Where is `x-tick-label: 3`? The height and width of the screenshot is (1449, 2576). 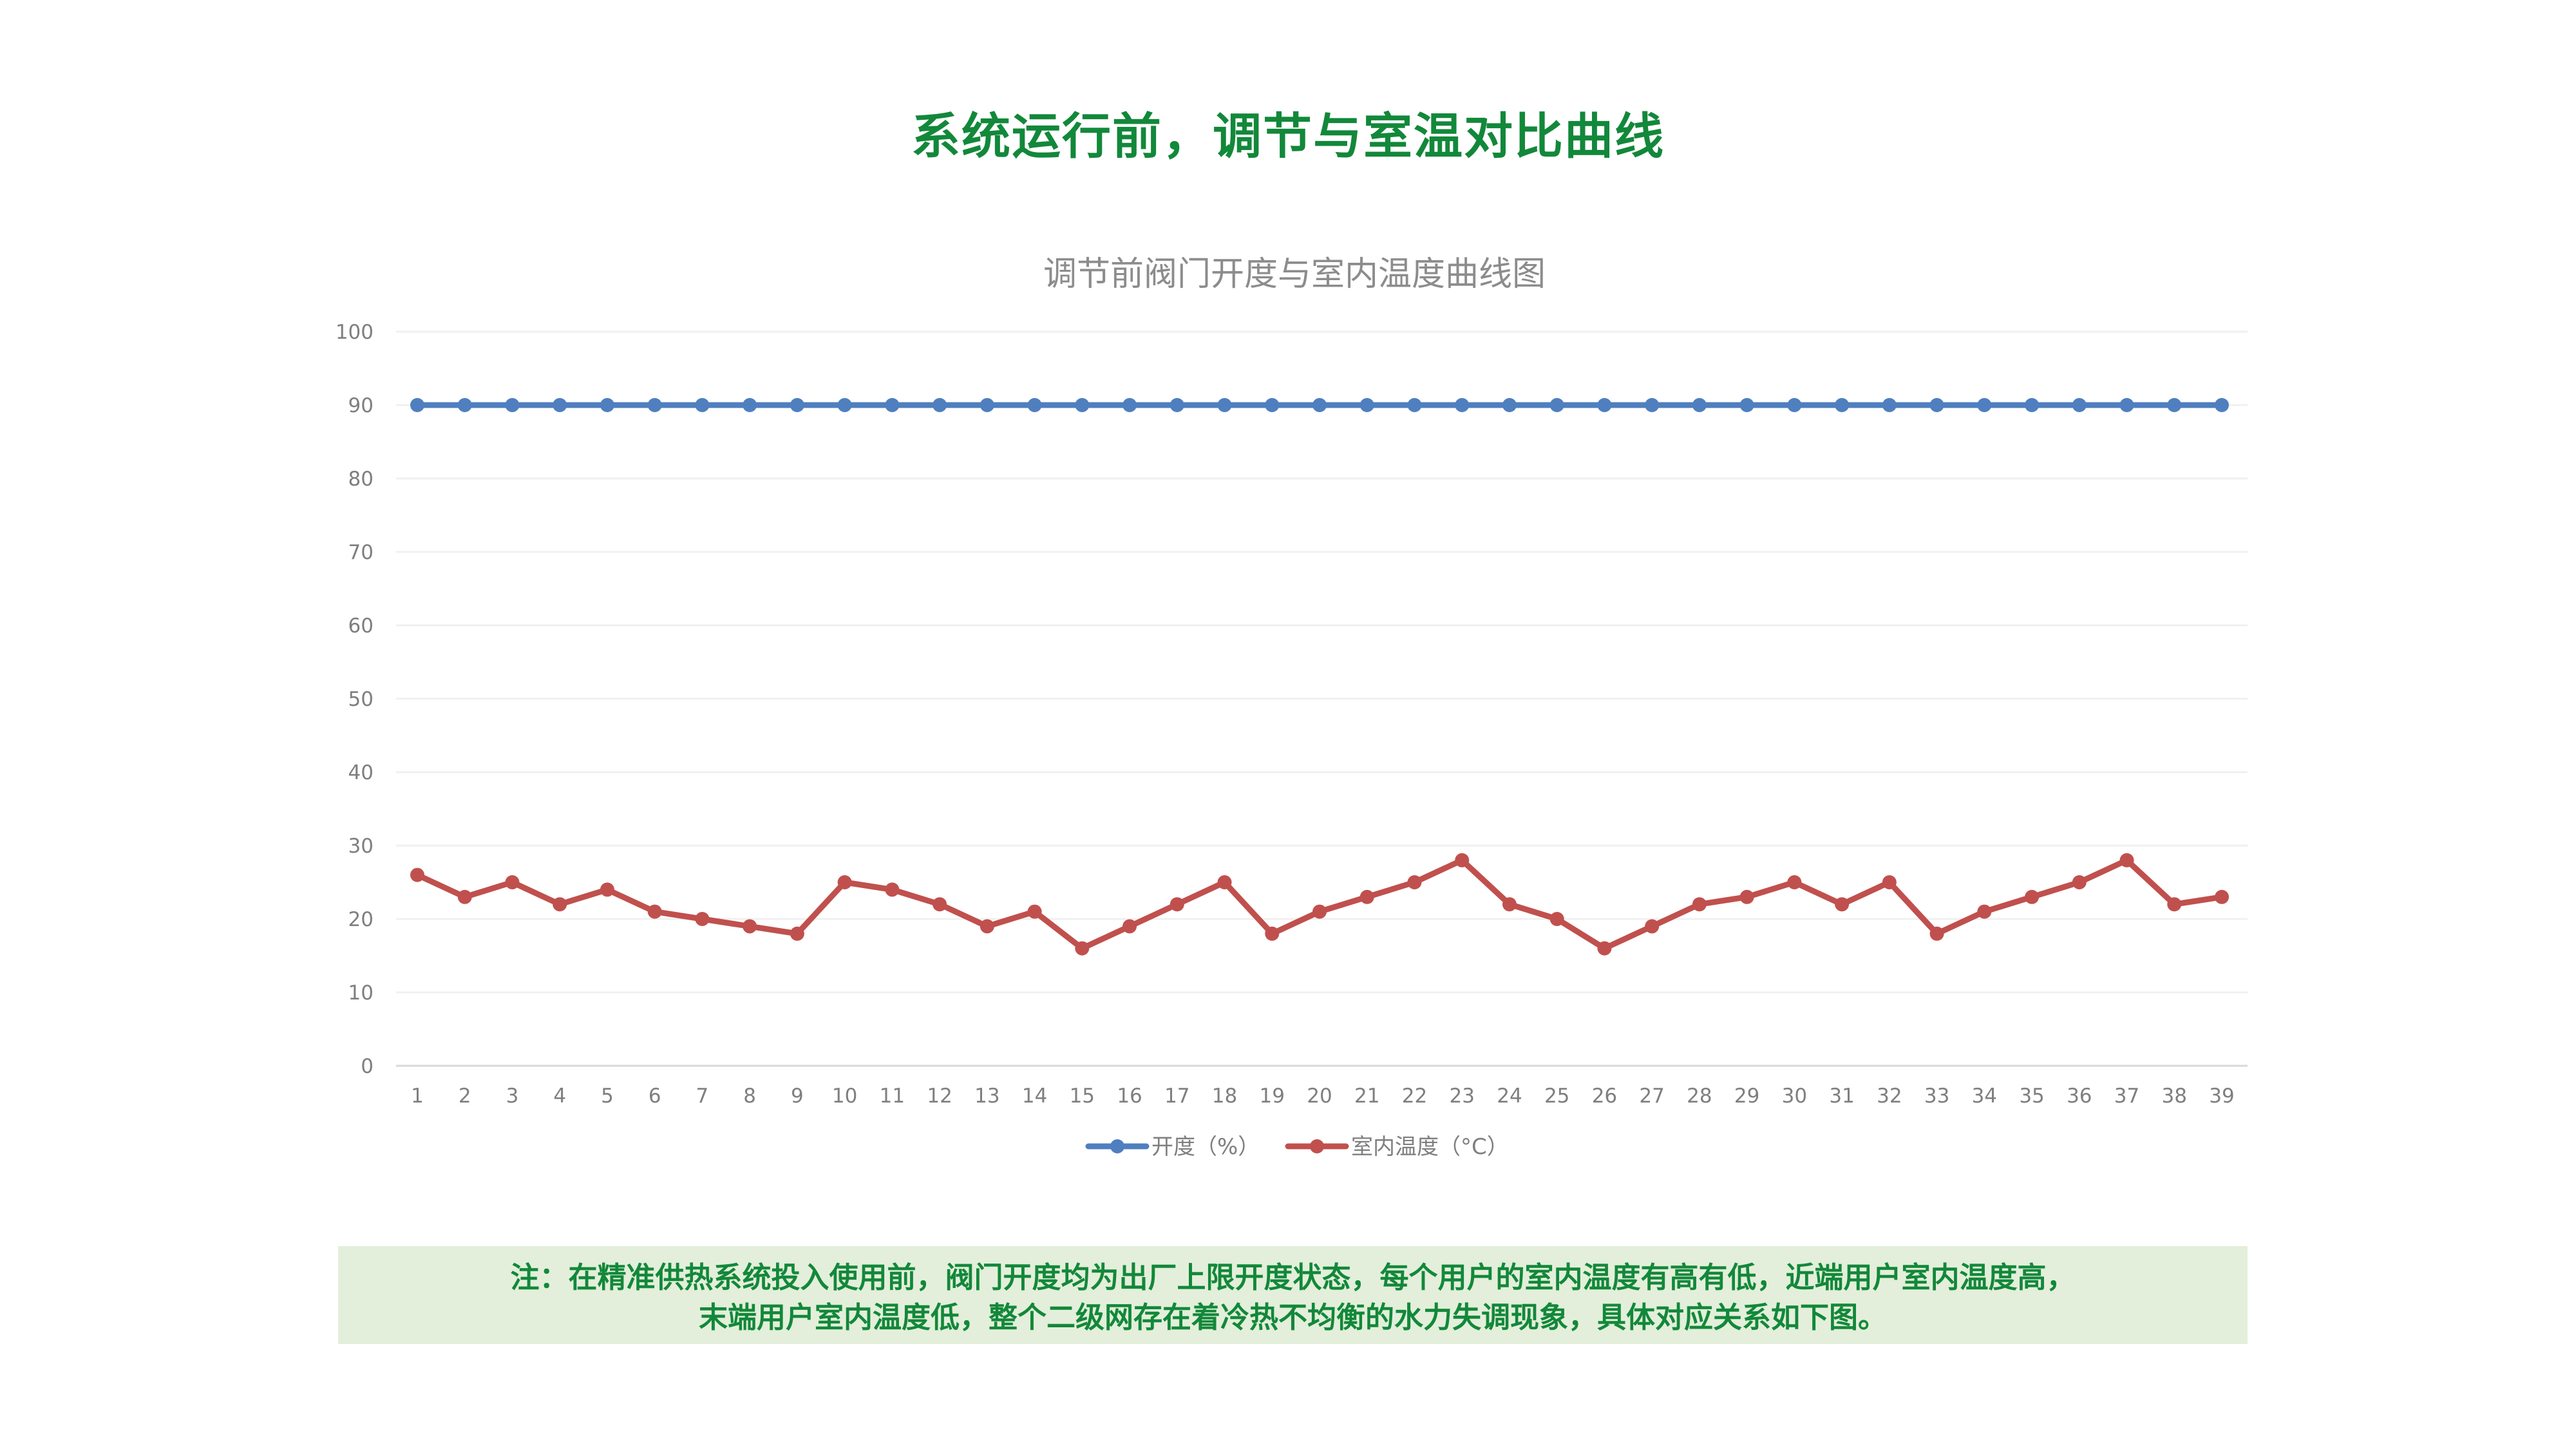
x-tick-label: 3 is located at coordinates (512, 1096).